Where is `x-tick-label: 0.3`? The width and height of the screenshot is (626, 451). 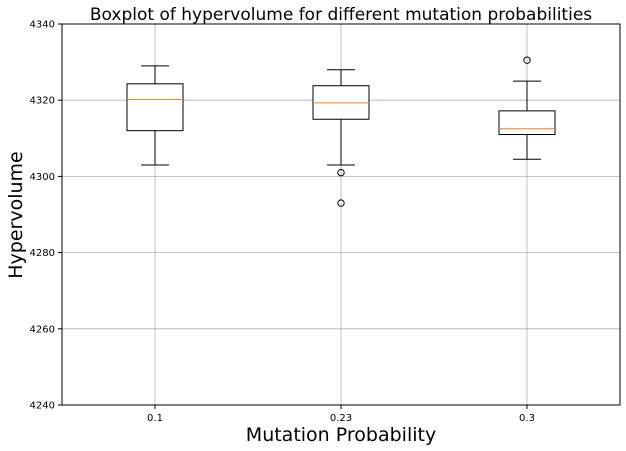
x-tick-label: 0.3 is located at coordinates (527, 418).